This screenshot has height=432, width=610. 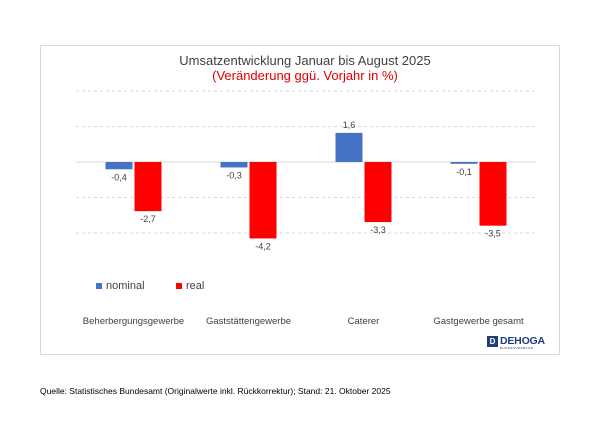 What do you see at coordinates (493, 234) in the screenshot?
I see `data-label: -3,5` at bounding box center [493, 234].